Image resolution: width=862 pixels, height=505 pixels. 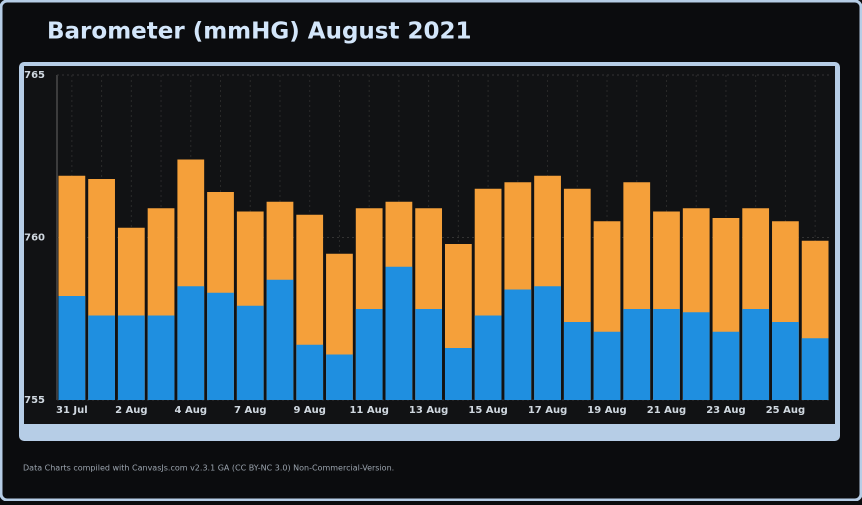 I want to click on x-tick-label: 21 Aug, so click(x=666, y=410).